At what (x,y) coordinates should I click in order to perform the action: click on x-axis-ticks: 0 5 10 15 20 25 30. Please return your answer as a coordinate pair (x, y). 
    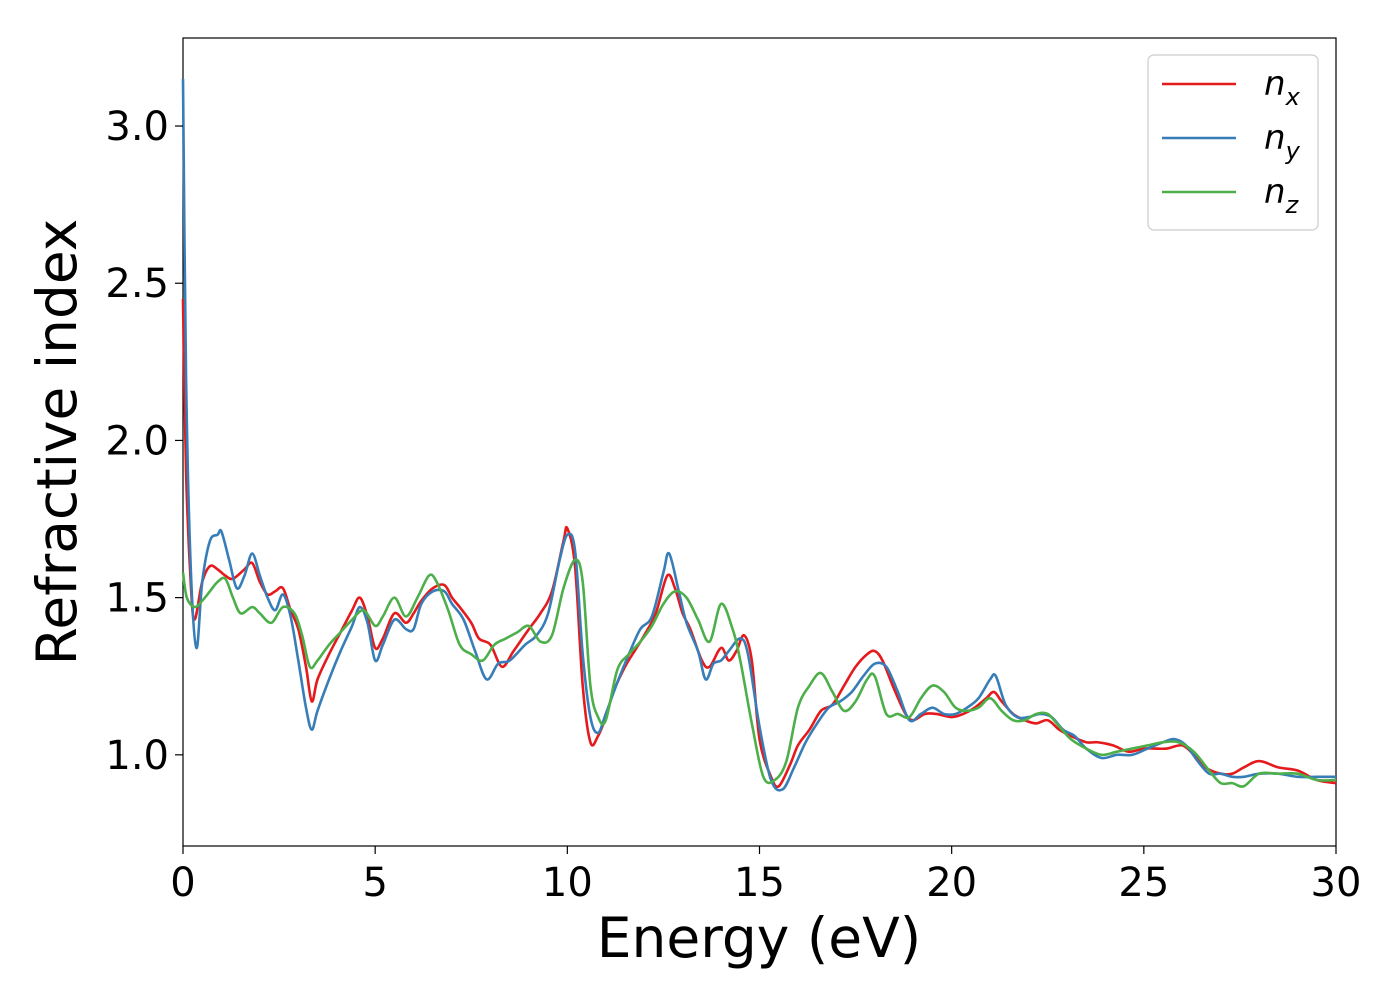
    Looking at the image, I should click on (765, 876).